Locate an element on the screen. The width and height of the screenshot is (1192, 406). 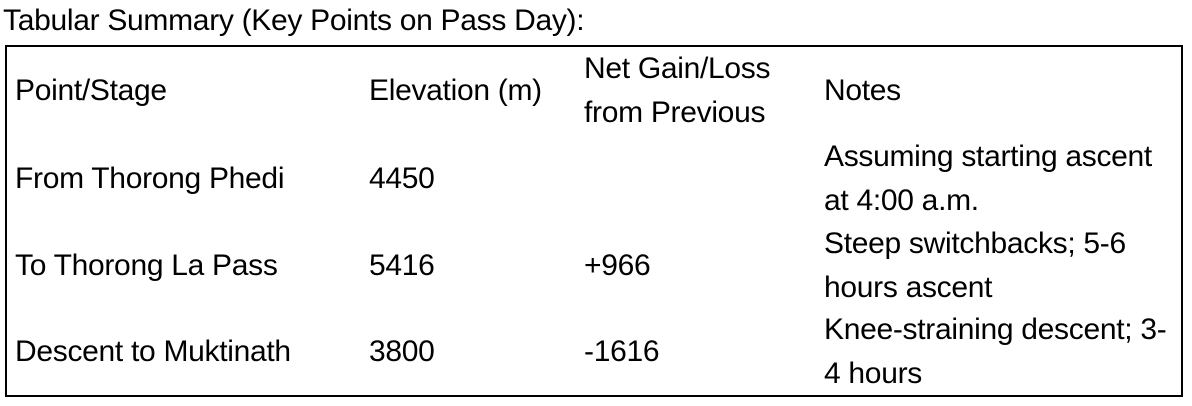
cell-elevation: 3800 is located at coordinates (402, 351).